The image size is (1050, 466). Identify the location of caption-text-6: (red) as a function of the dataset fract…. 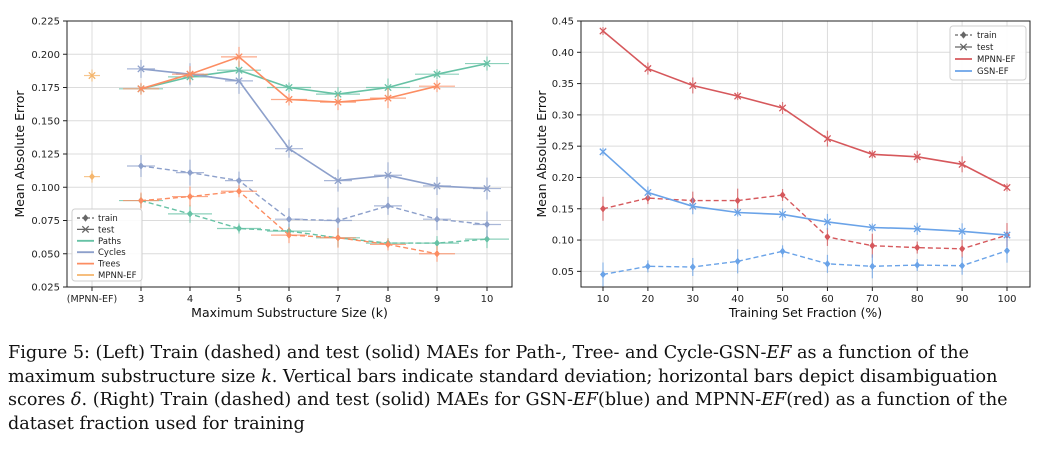
(508, 412).